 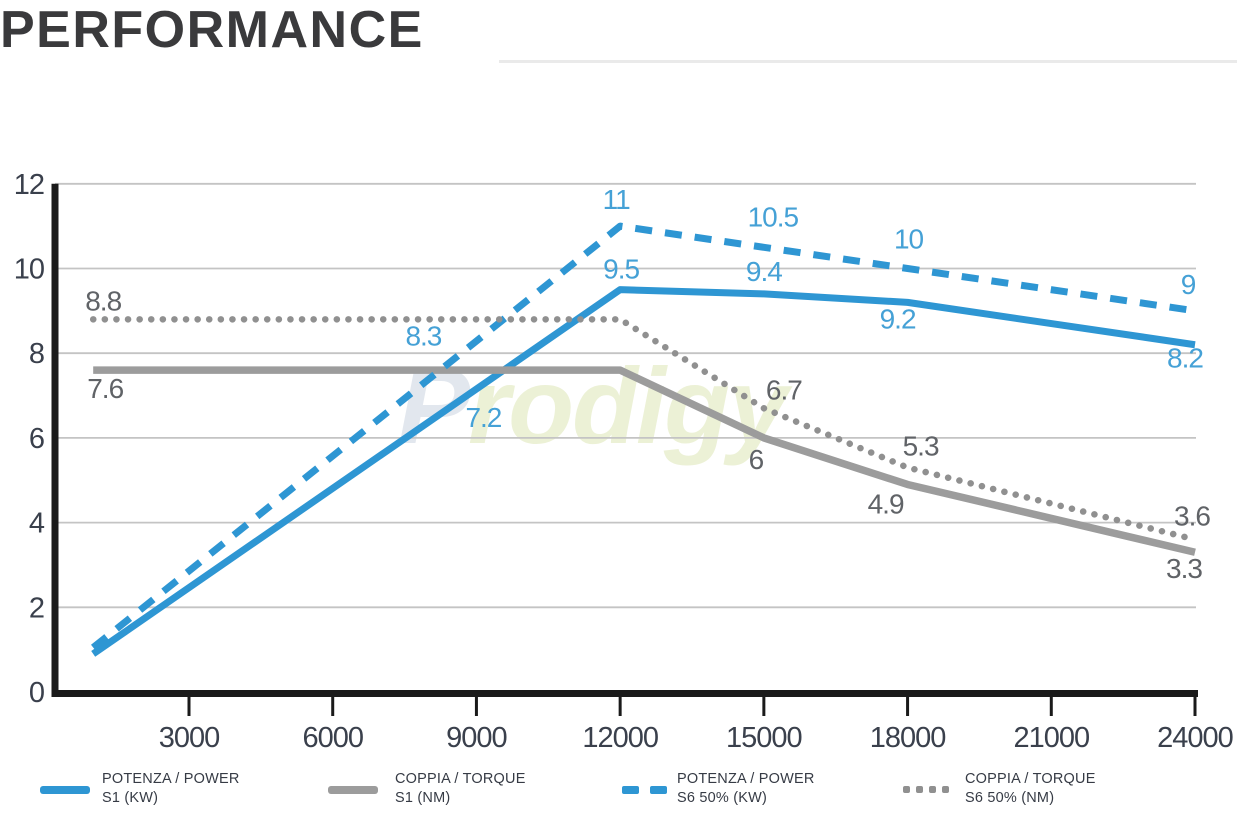 What do you see at coordinates (921, 446) in the screenshot?
I see `data-label-torque_s6-5.3: 5.3` at bounding box center [921, 446].